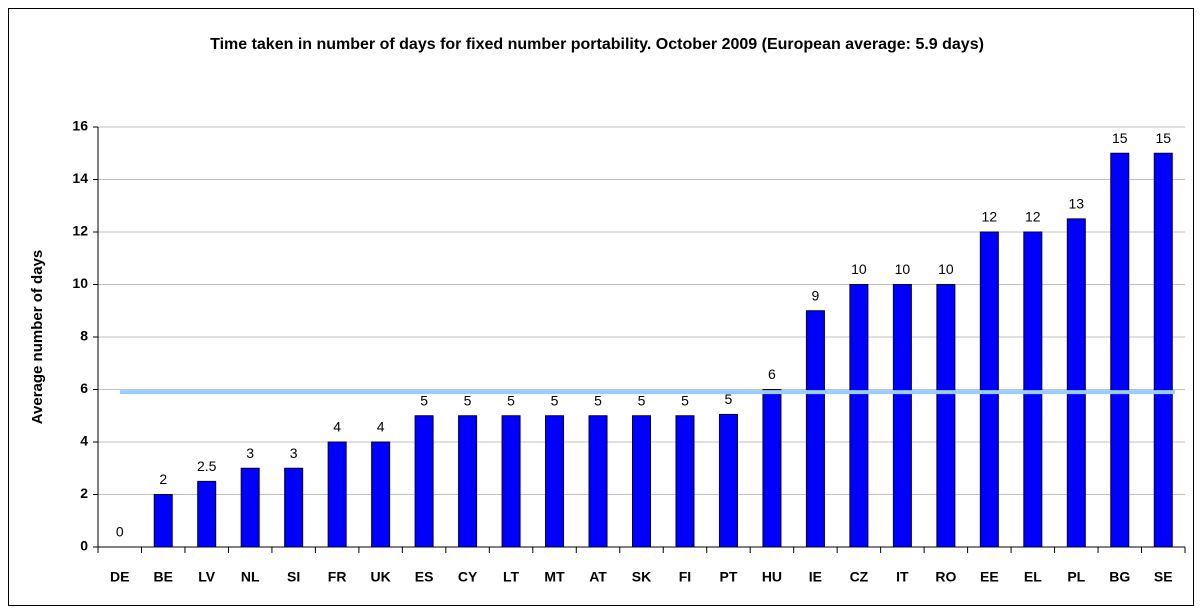 This screenshot has width=1202, height=614. I want to click on x-tick-label: PL, so click(1076, 577).